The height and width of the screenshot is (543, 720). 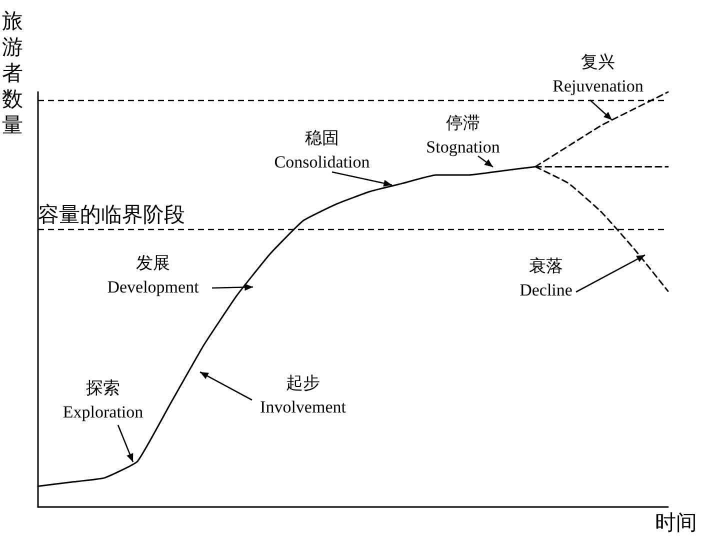 I want to click on y-axis-title: 旅游者数量, so click(x=12, y=73).